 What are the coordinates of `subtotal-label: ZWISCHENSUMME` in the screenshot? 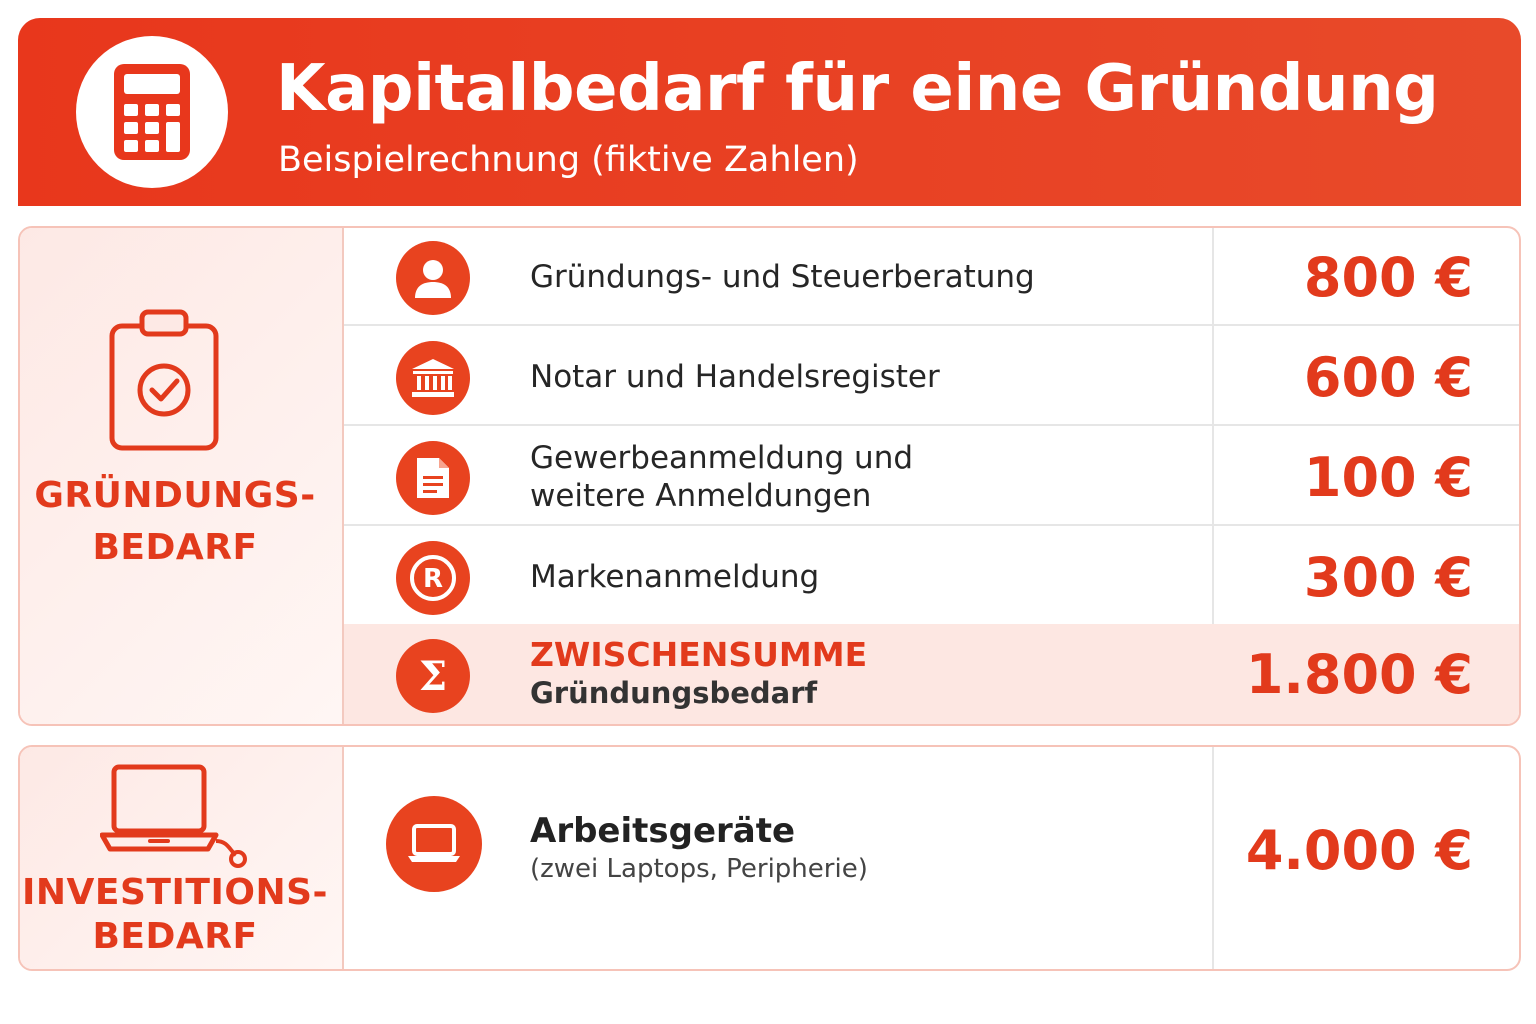 It's located at (699, 654).